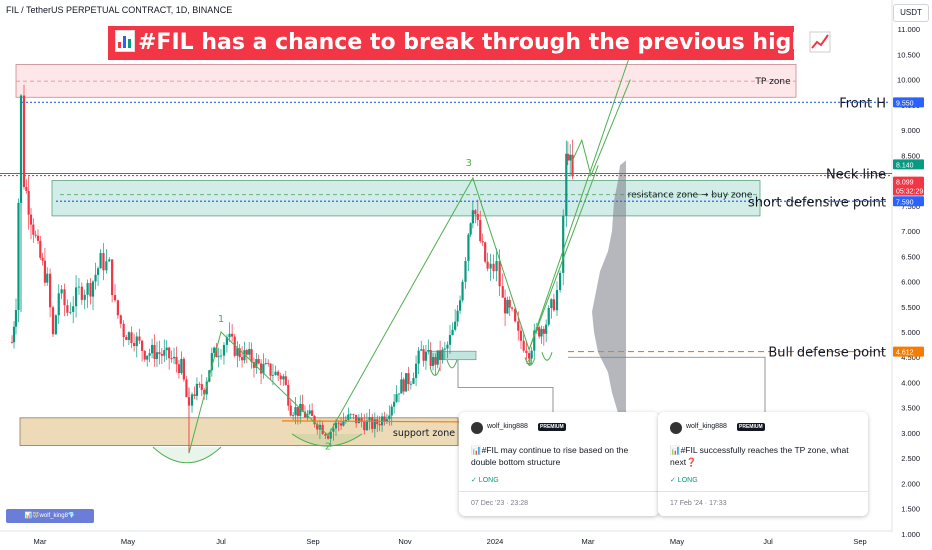  I want to click on current-price-badge-bg, so click(908, 186).